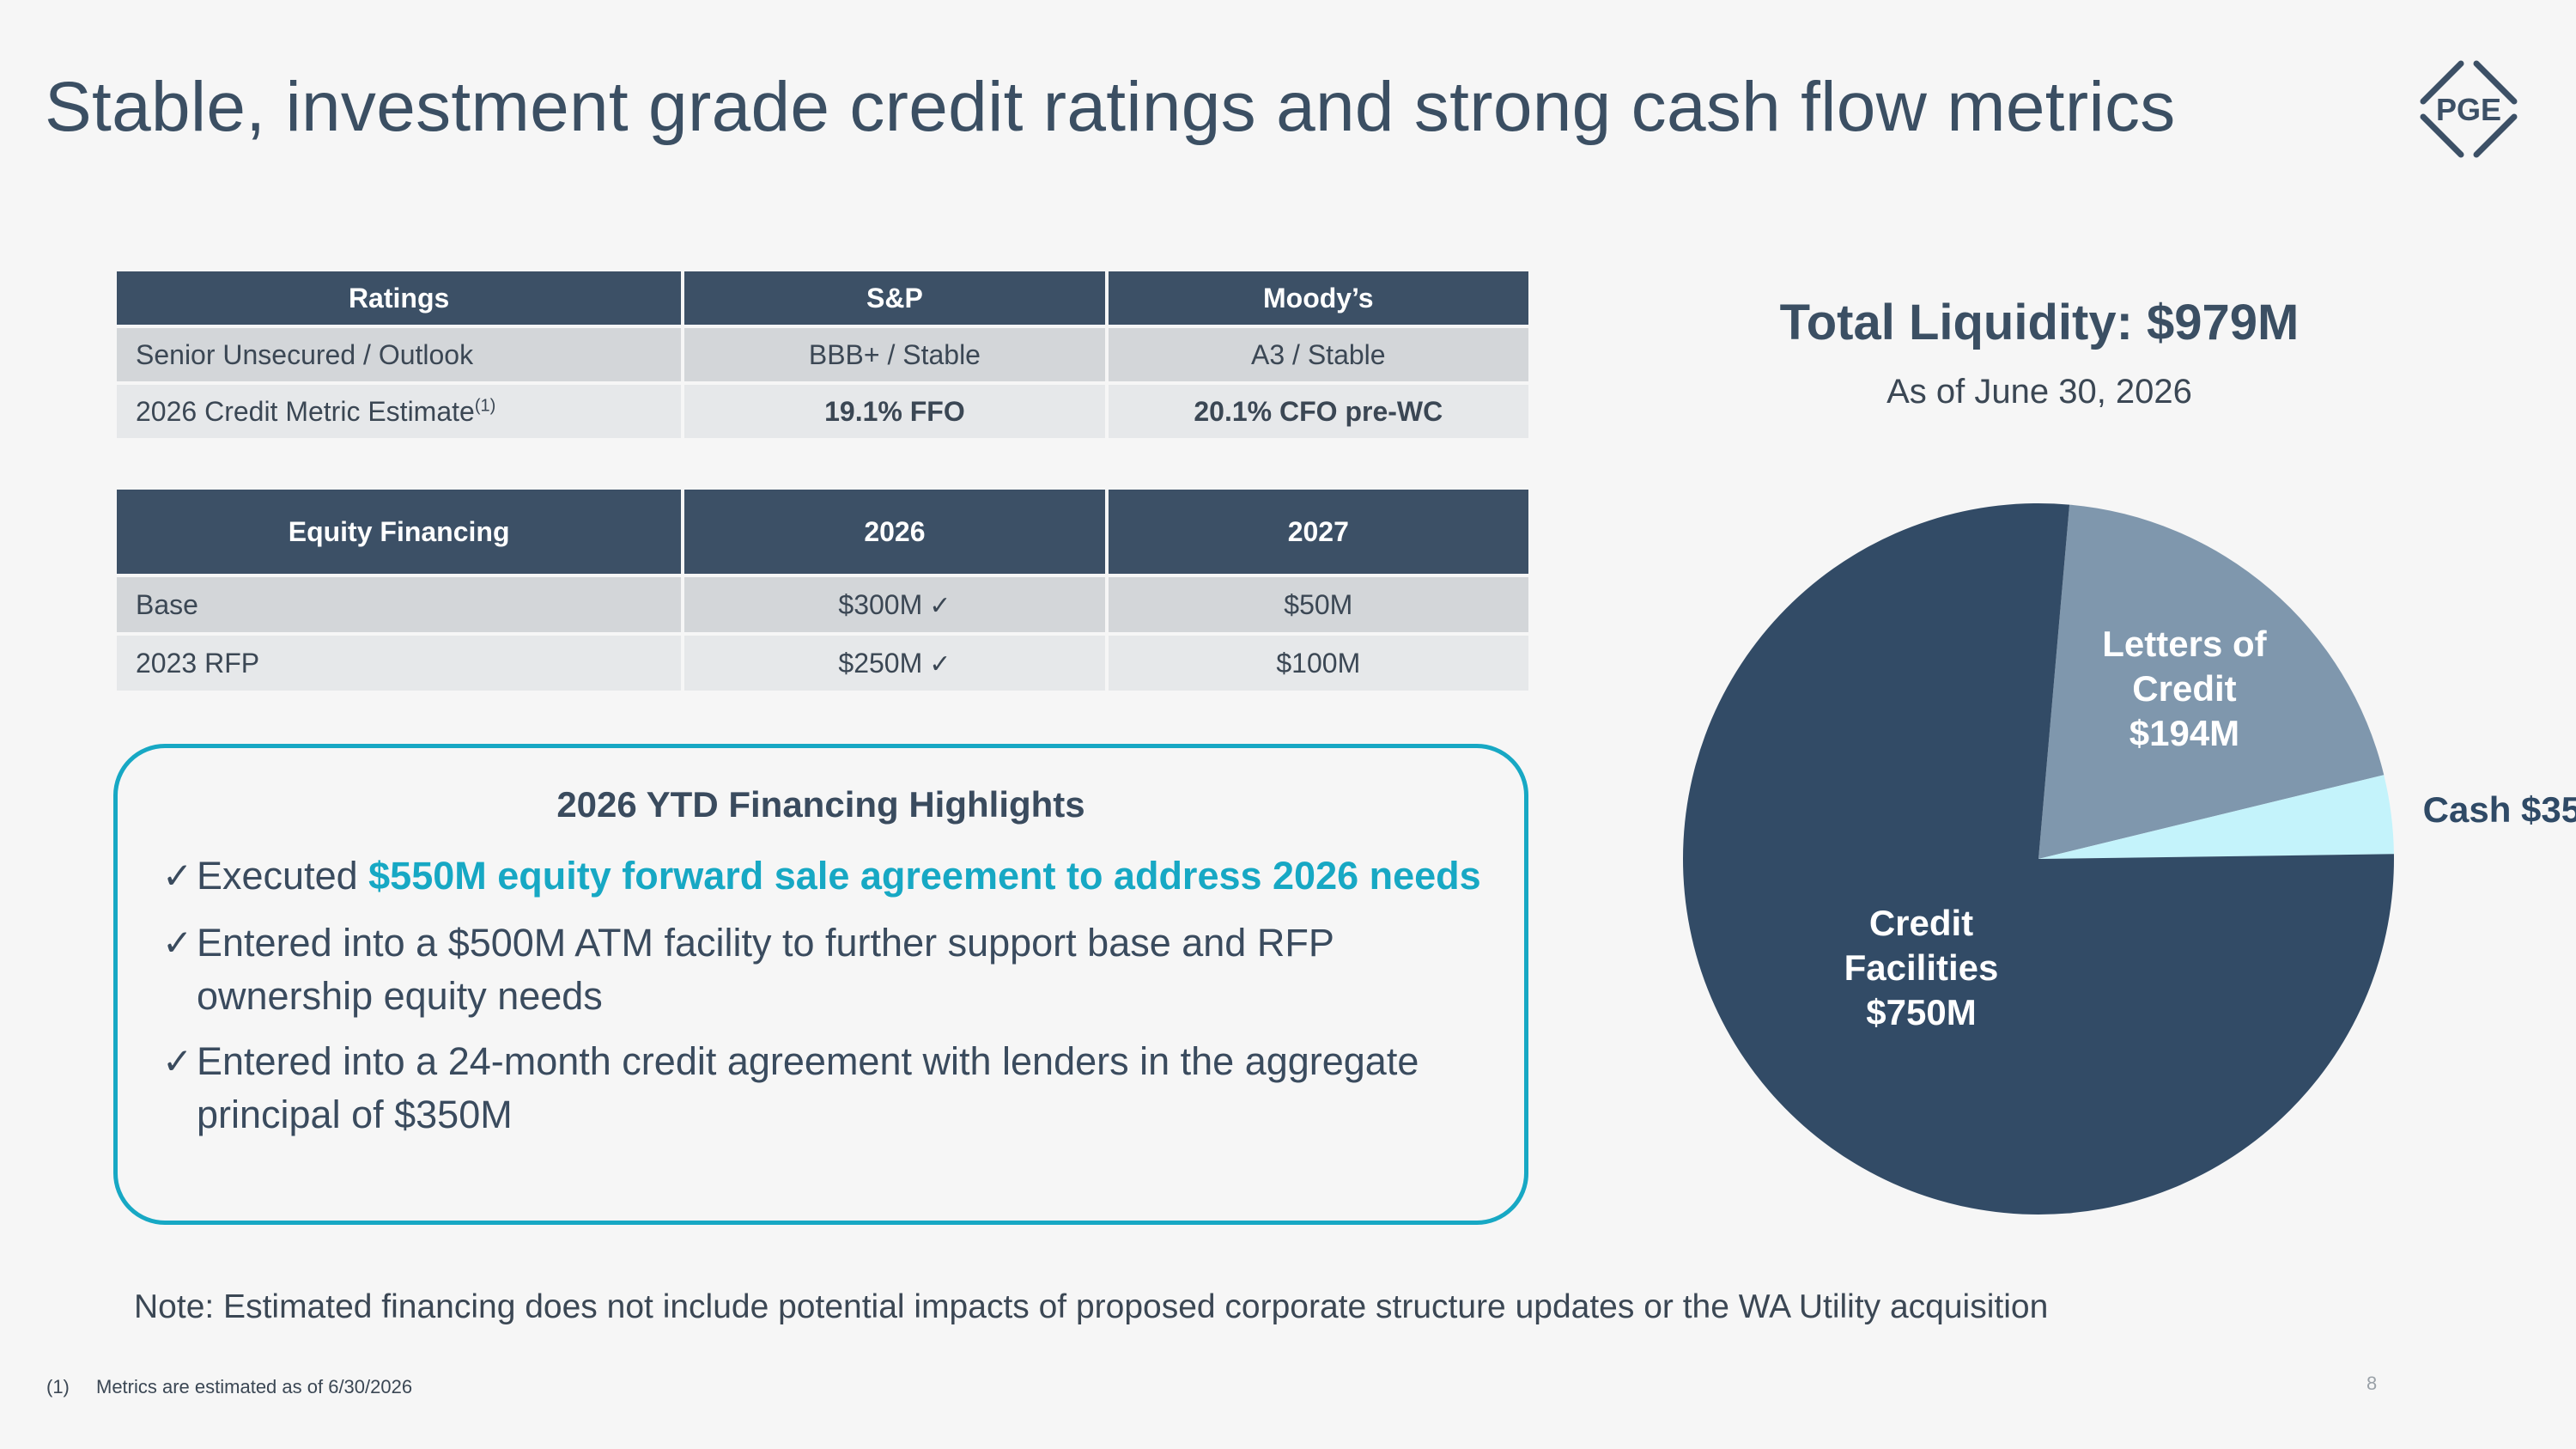 The height and width of the screenshot is (1449, 2576). I want to click on table-row: Base $300M ✓ $50M, so click(823, 604).